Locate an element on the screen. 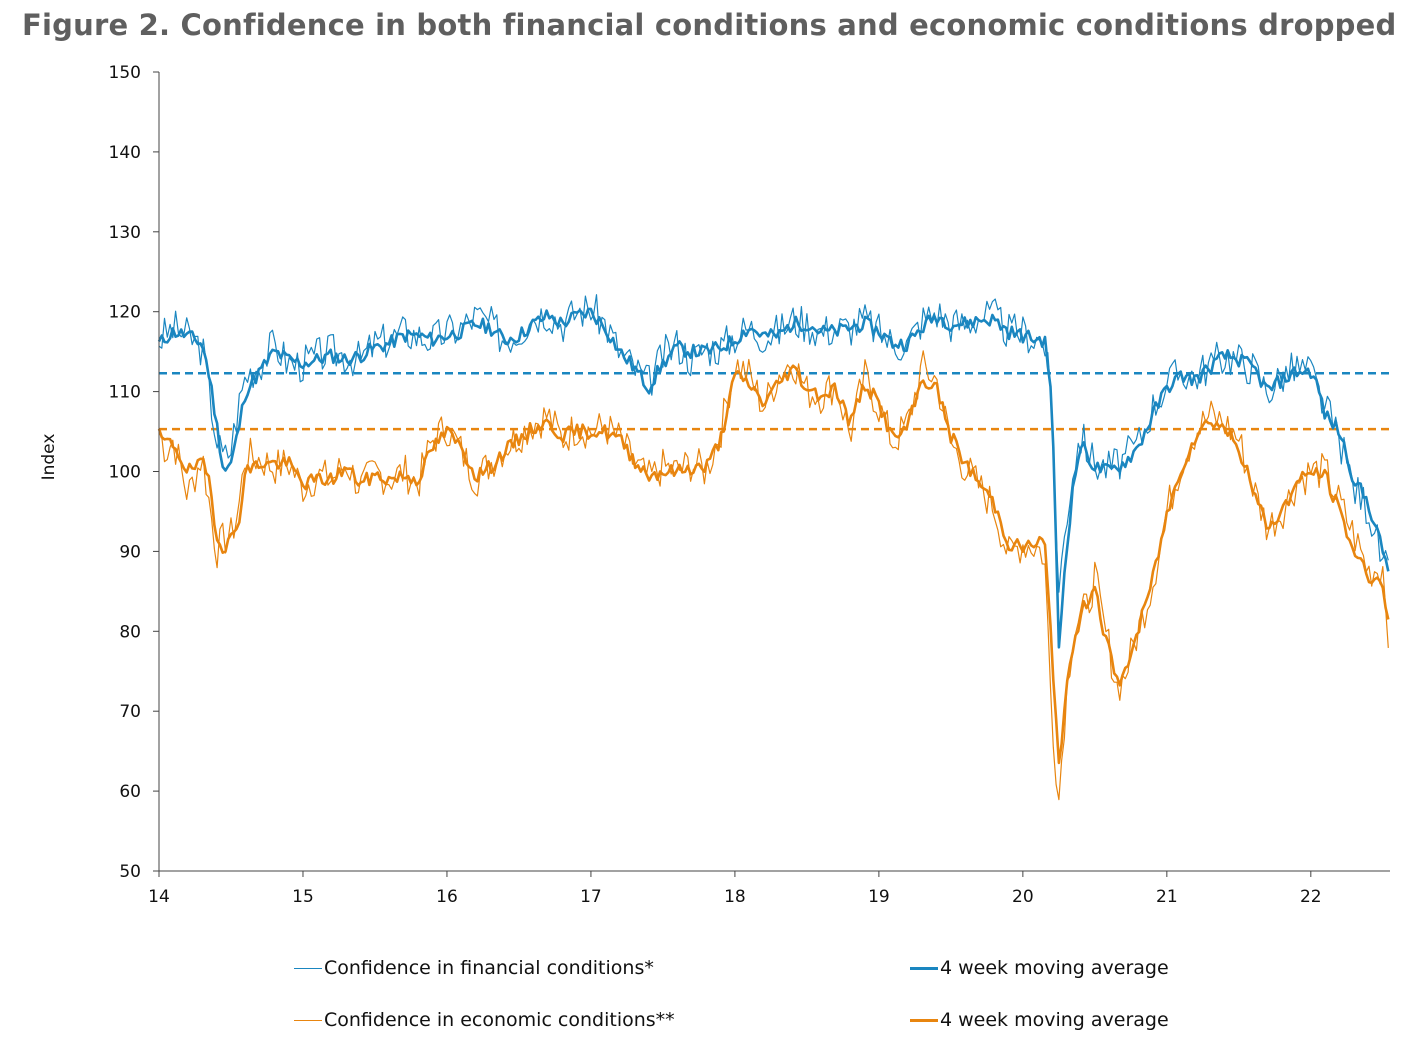  x-tick-label: 16 is located at coordinates (447, 897).